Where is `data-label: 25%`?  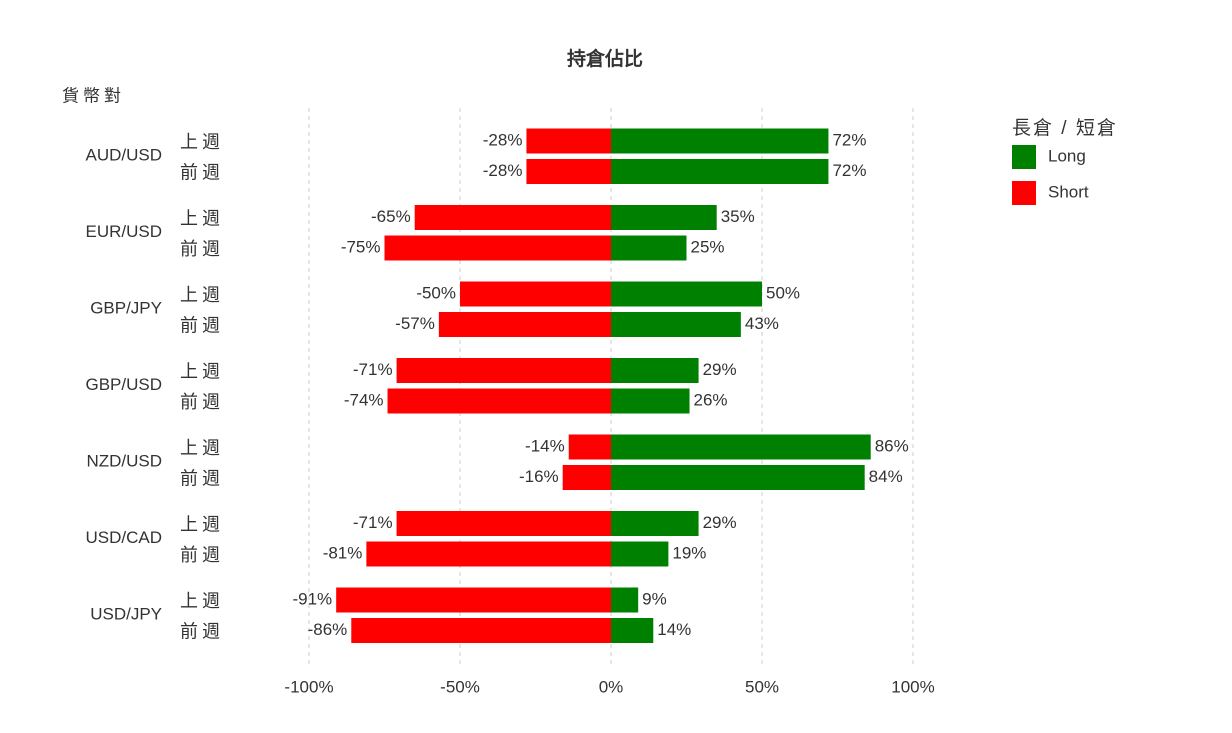
data-label: 25% is located at coordinates (708, 246).